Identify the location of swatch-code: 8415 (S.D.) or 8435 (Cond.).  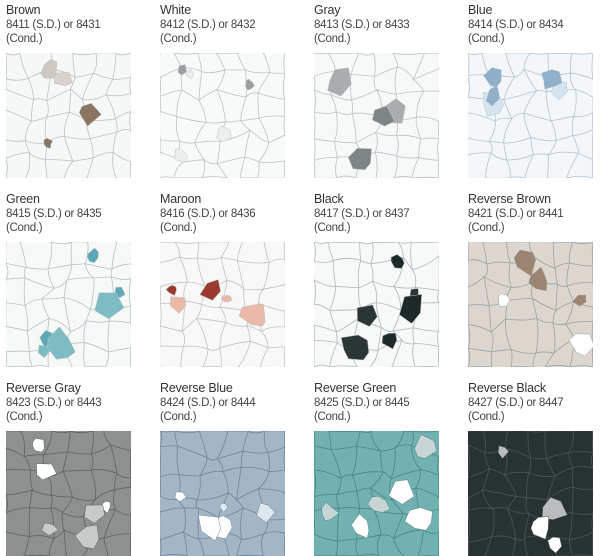
(54, 221).